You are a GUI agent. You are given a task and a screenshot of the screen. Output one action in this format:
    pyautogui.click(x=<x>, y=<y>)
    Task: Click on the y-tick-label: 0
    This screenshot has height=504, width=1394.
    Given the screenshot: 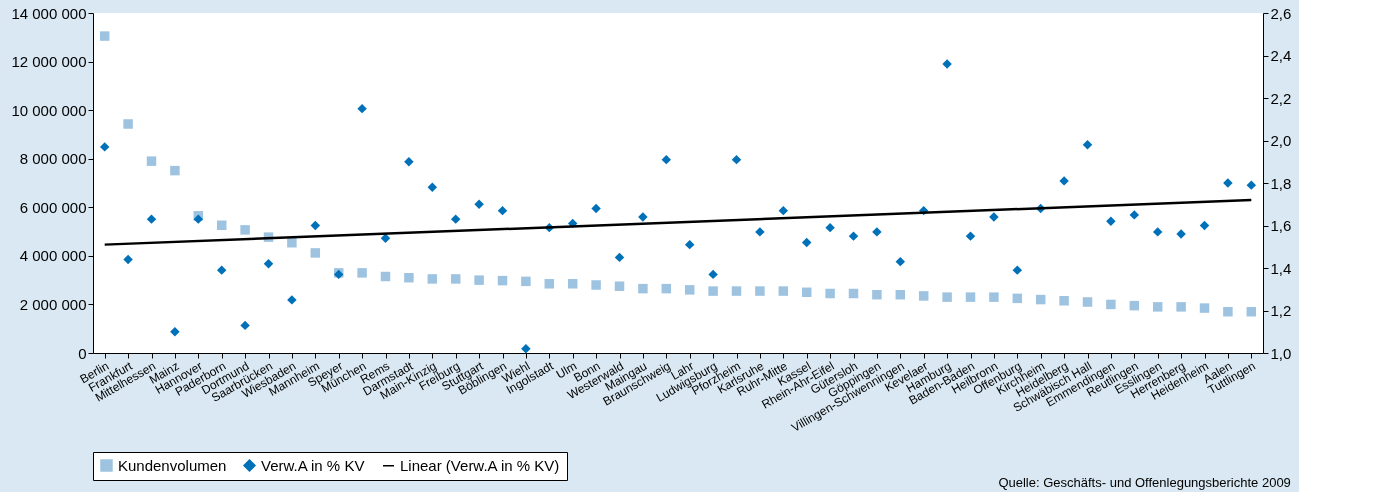 What is the action you would take?
    pyautogui.click(x=82, y=353)
    